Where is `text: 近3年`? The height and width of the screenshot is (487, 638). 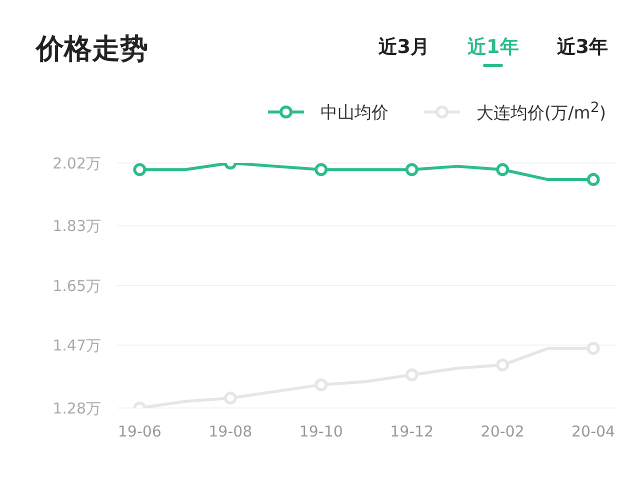
text: 近3年 is located at coordinates (582, 47).